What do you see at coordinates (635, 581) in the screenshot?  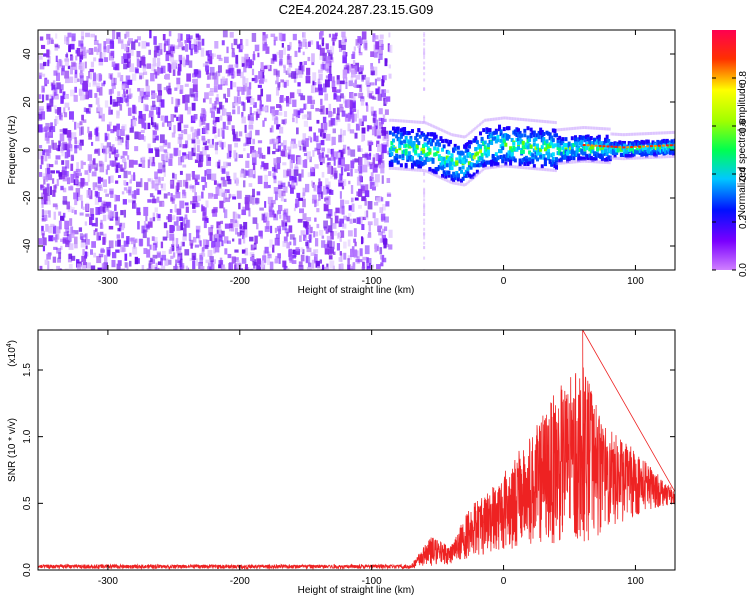 I see `snr-x-tick-label: 100` at bounding box center [635, 581].